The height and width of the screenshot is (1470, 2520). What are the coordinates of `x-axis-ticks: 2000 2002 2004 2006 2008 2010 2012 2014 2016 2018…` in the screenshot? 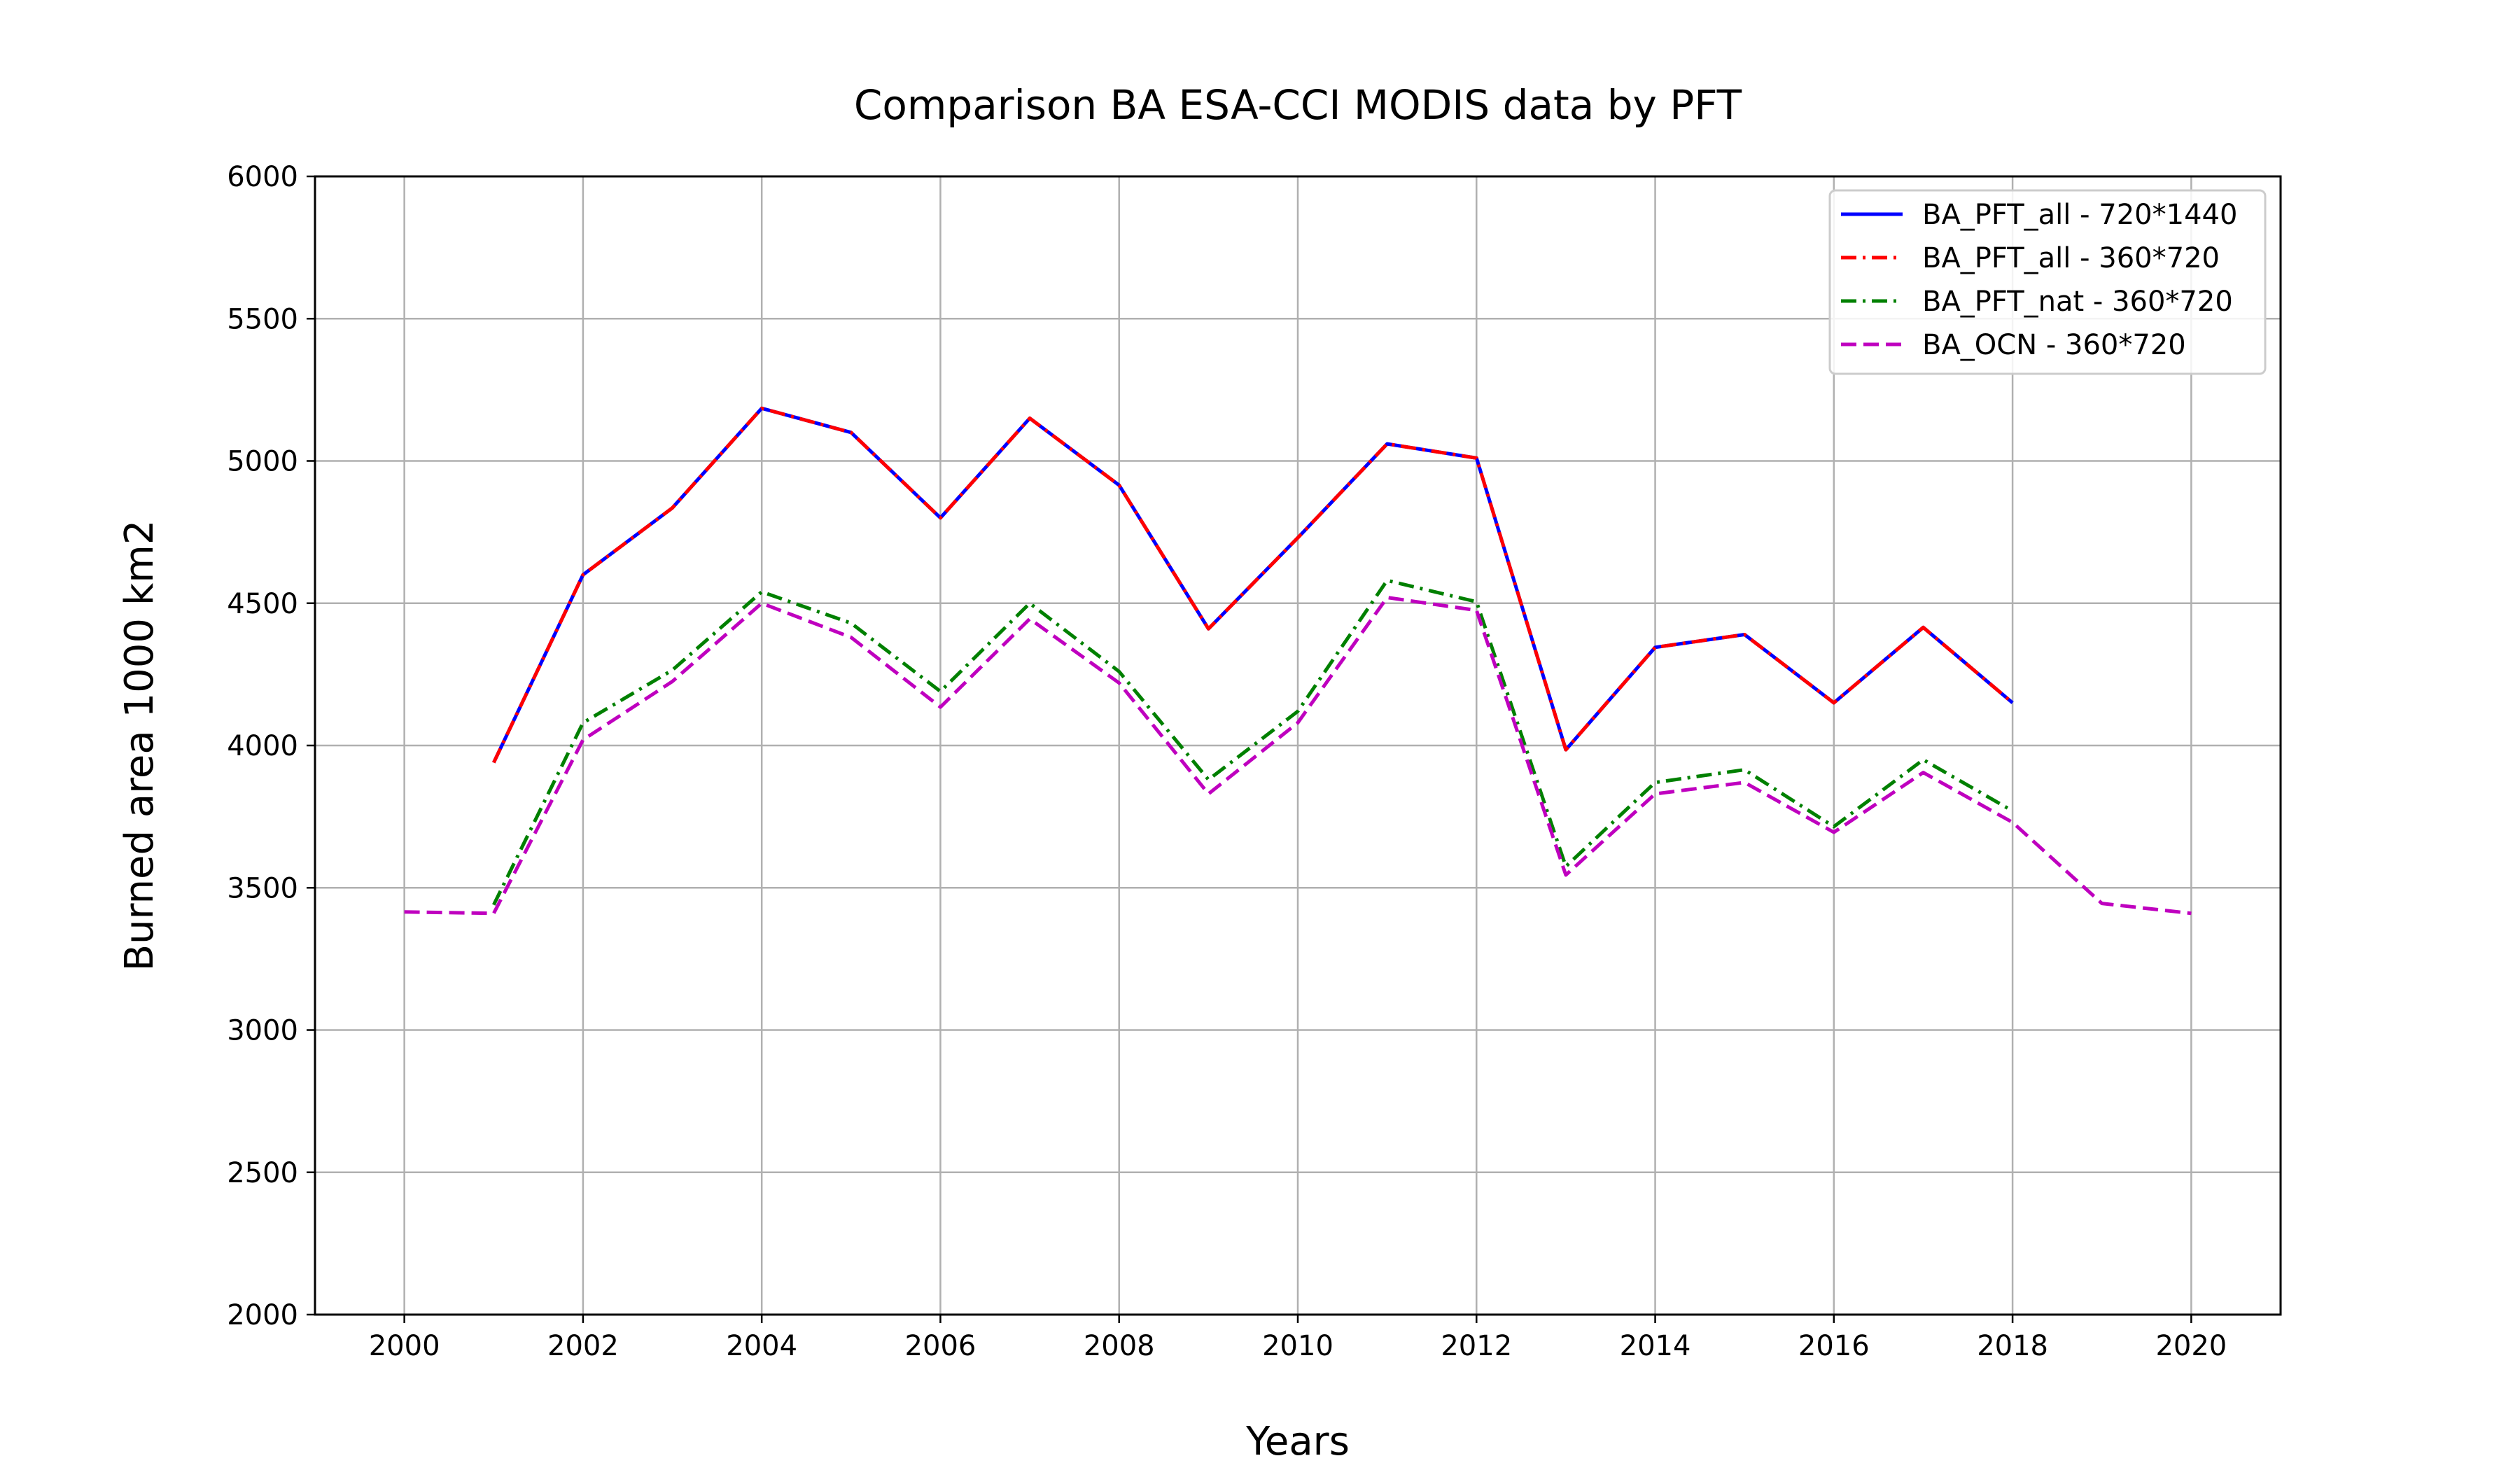 It's located at (1298, 1338).